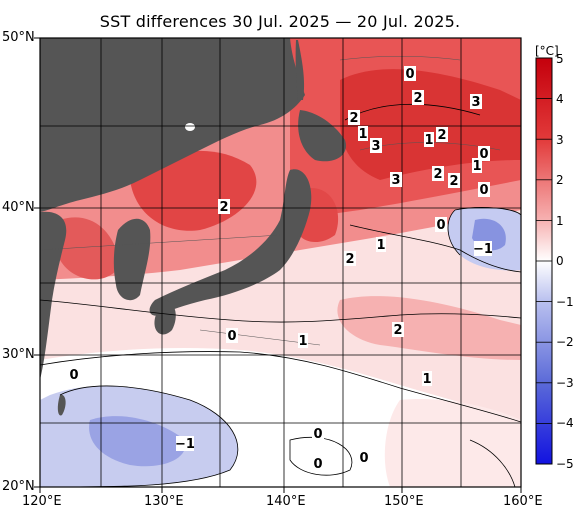 The height and width of the screenshot is (512, 585). What do you see at coordinates (164, 501) in the screenshot?
I see `lon-label: 130°E` at bounding box center [164, 501].